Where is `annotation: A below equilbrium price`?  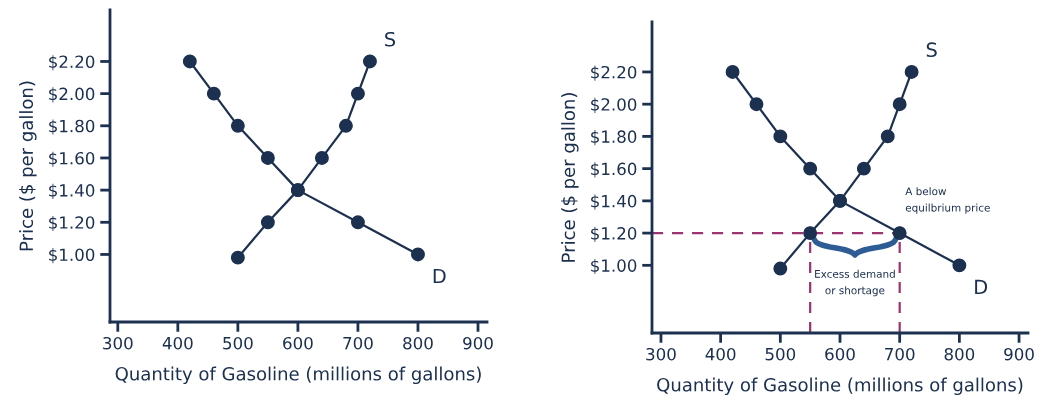 annotation: A below equilbrium price is located at coordinates (947, 200).